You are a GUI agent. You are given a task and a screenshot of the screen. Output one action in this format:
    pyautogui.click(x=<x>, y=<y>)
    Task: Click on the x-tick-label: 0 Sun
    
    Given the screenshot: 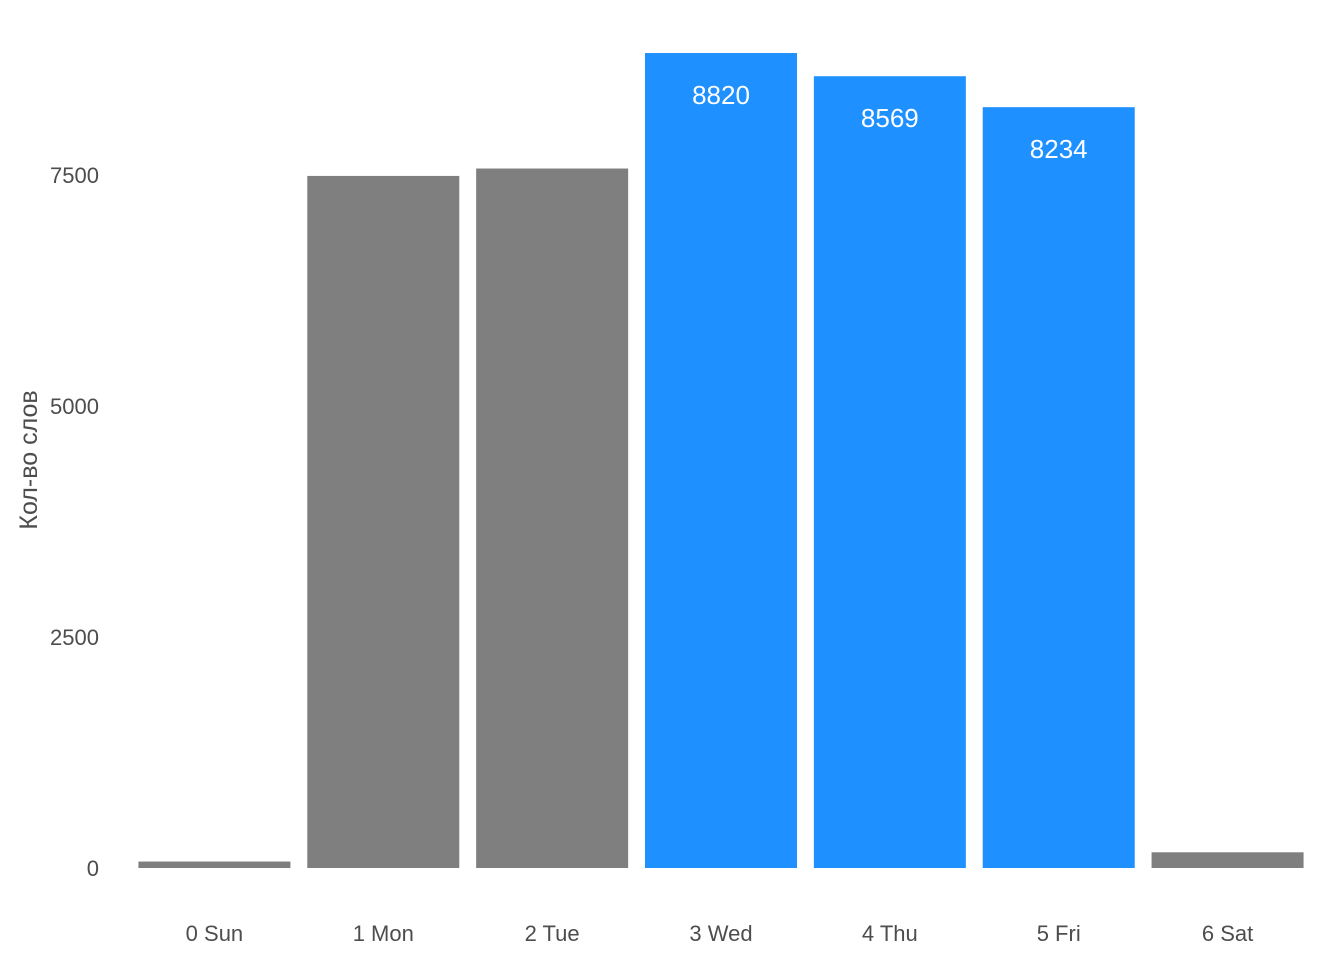 What is the action you would take?
    pyautogui.click(x=215, y=933)
    